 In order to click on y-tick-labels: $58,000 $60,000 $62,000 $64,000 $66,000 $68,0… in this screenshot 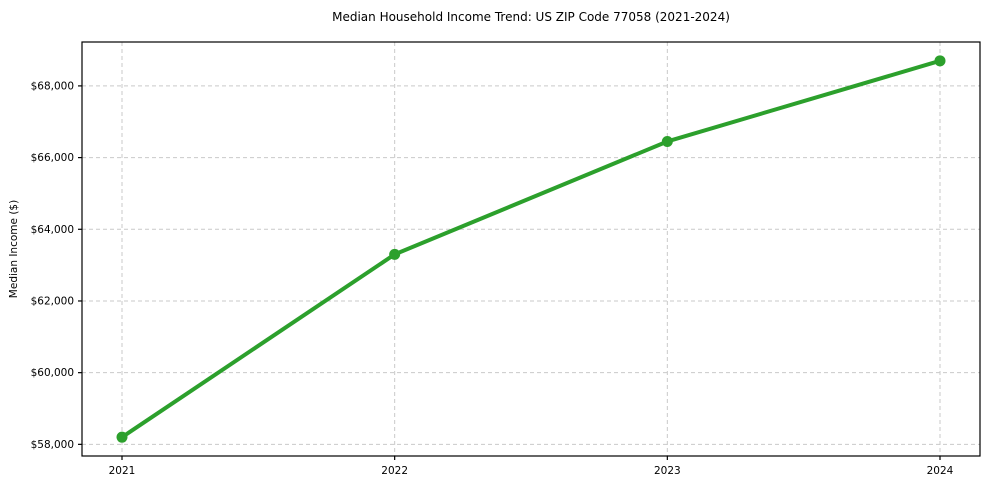, I will do `click(52, 265)`.